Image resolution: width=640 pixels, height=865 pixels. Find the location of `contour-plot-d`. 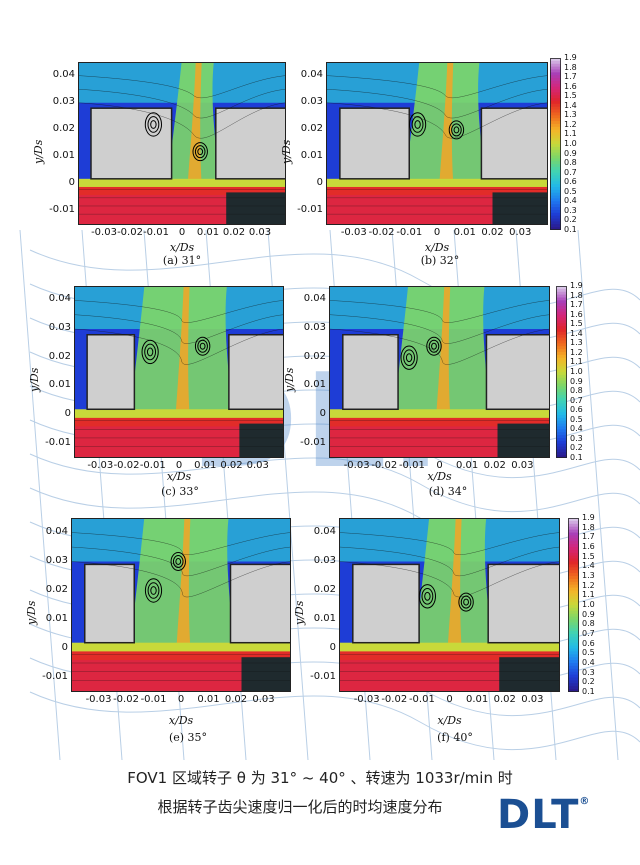

contour-plot-d is located at coordinates (439, 372).